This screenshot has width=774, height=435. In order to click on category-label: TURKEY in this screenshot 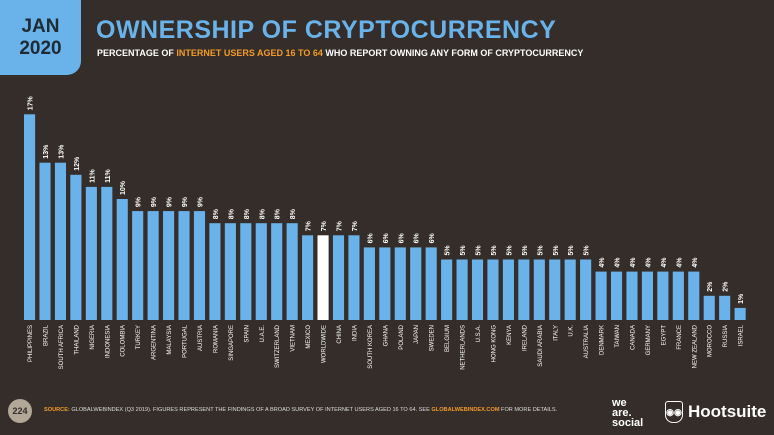, I will do `click(139, 337)`.